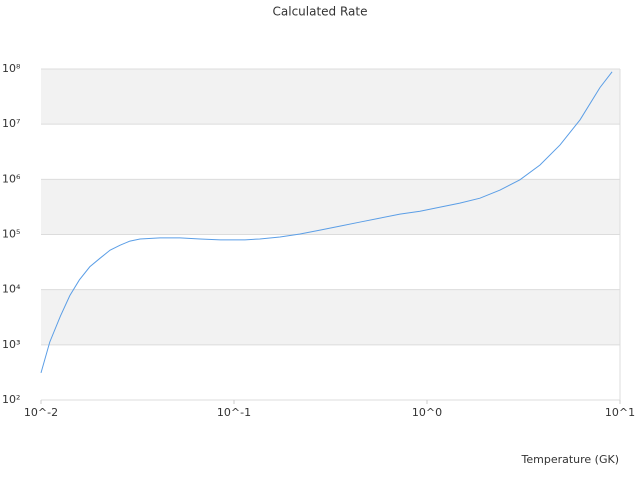  Describe the element at coordinates (11, 178) in the screenshot. I see `y-tick-label: 10⁶` at that location.